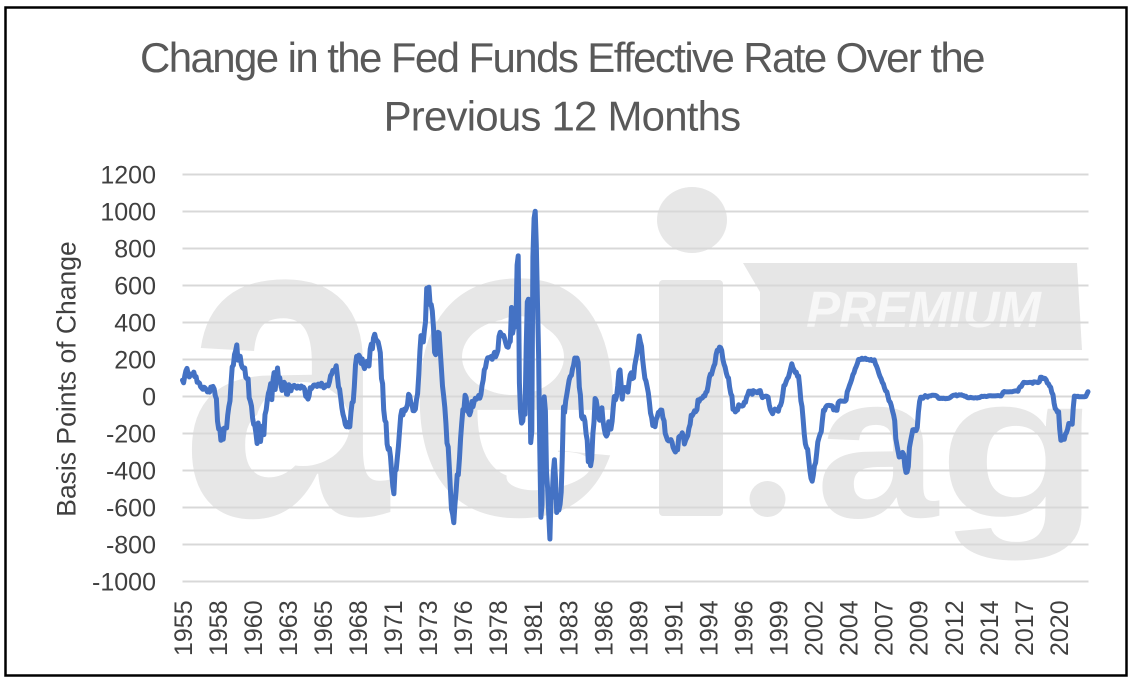 This screenshot has height=690, width=1134. I want to click on svg-text: Basis Points of Change, so click(67, 378).